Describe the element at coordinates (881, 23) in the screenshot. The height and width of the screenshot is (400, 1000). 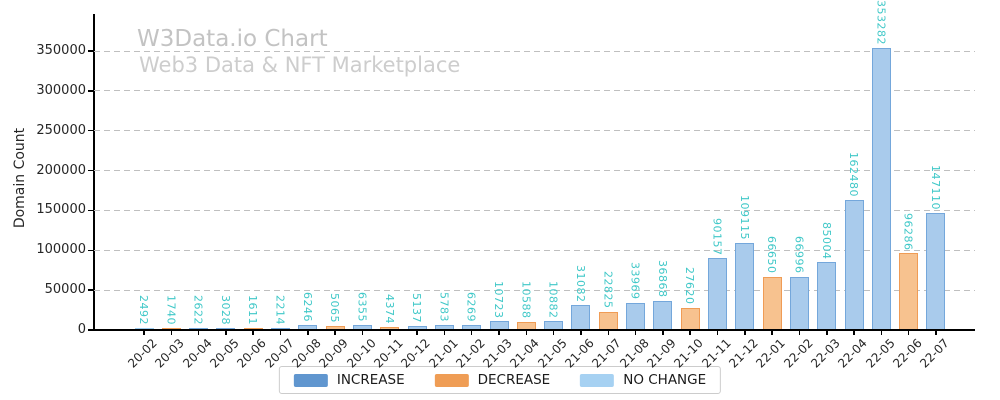
I see `bar-value-22-05: 353282` at that location.